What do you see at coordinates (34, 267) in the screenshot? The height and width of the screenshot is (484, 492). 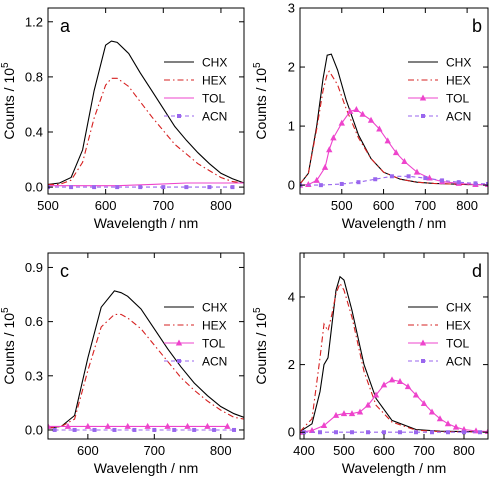 I see `y-tick-label: 0.9` at bounding box center [34, 267].